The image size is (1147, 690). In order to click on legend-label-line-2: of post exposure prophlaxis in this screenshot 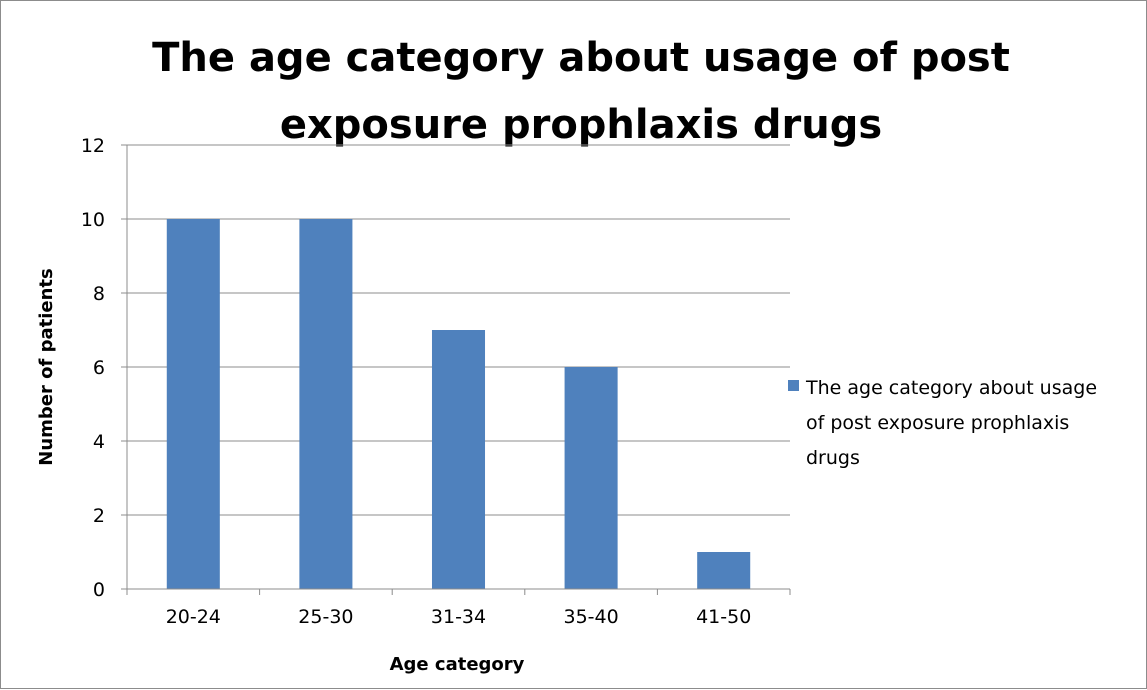, I will do `click(937, 423)`.